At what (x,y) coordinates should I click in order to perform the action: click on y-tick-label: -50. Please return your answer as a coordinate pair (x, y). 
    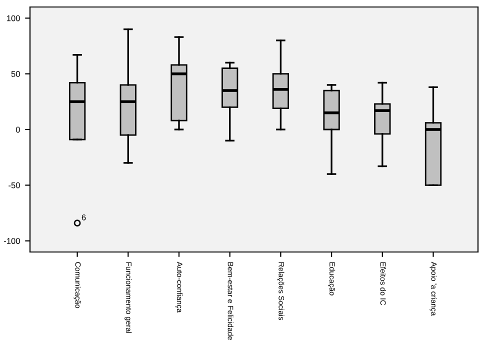
    Looking at the image, I should click on (14, 185).